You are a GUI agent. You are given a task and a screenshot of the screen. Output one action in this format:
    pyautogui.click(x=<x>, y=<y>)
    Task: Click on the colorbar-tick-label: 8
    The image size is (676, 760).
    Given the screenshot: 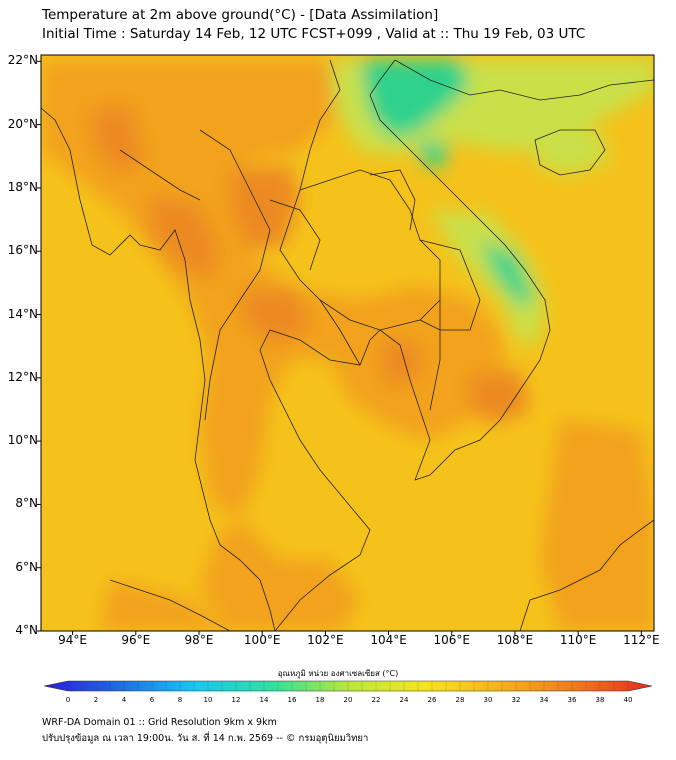 What is the action you would take?
    pyautogui.click(x=180, y=700)
    